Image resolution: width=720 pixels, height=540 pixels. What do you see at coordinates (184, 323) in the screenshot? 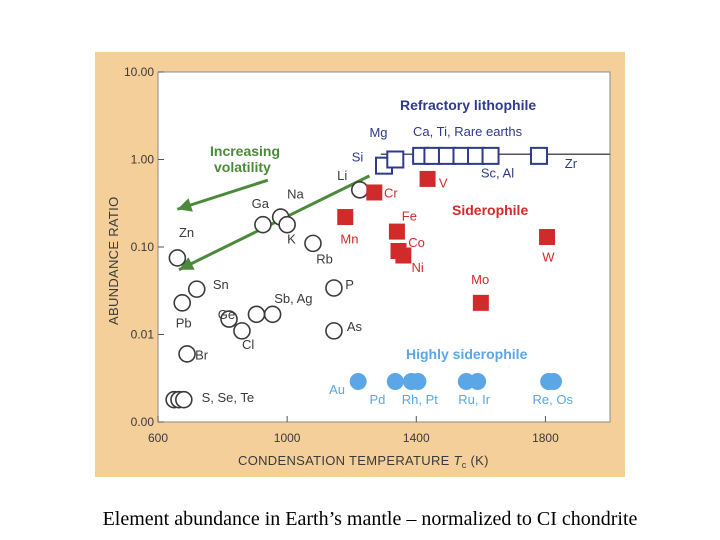
I see `element-label: Pb` at bounding box center [184, 323].